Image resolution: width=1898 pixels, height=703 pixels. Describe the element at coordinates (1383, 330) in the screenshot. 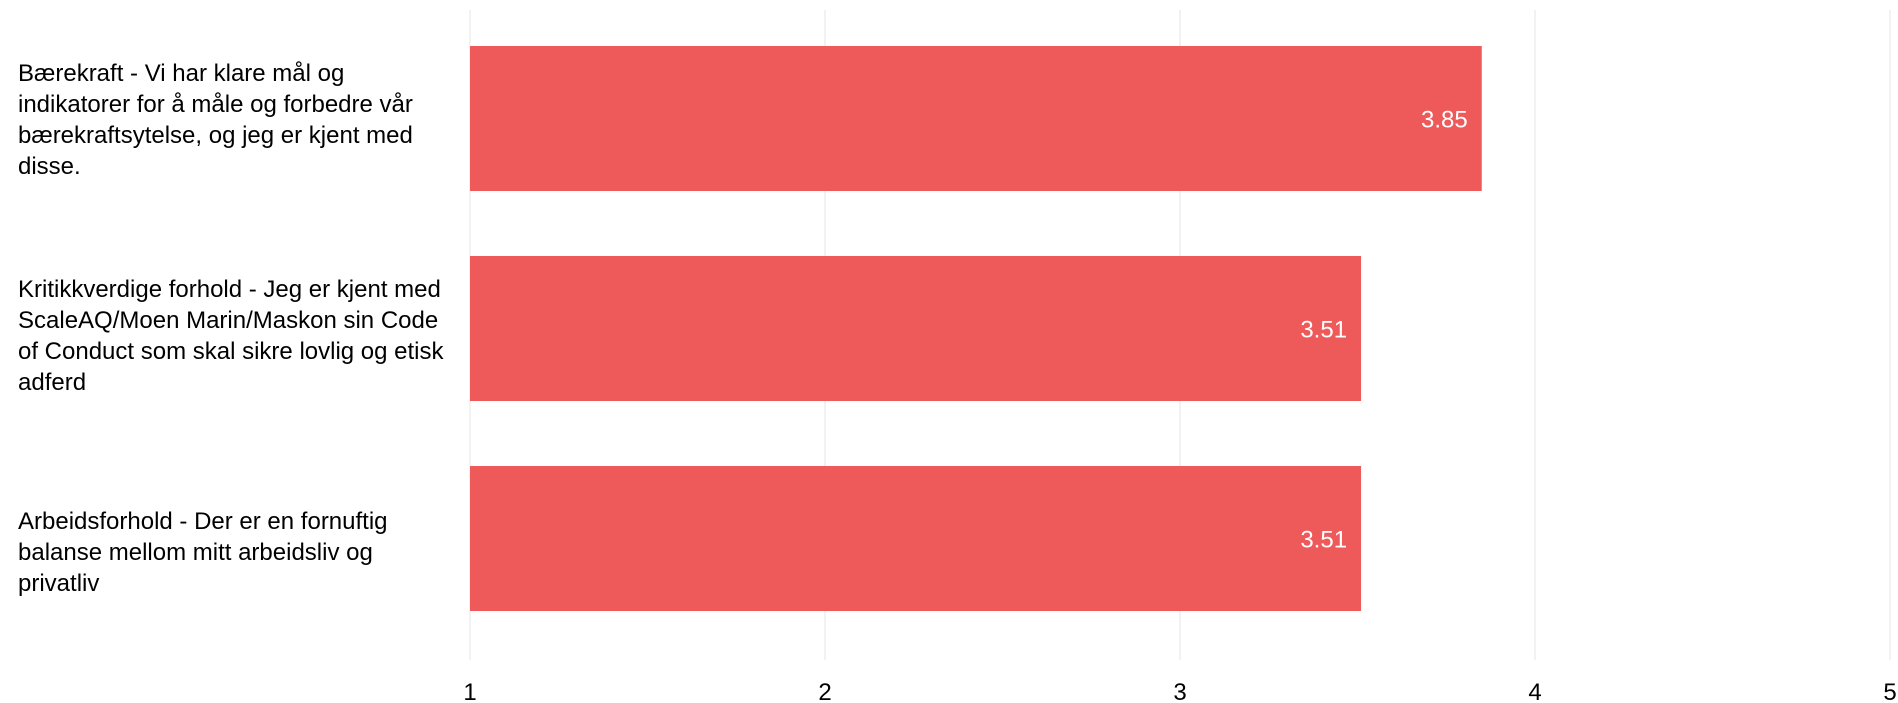

I see `value-labels: 3.85 3.51 3.51` at that location.